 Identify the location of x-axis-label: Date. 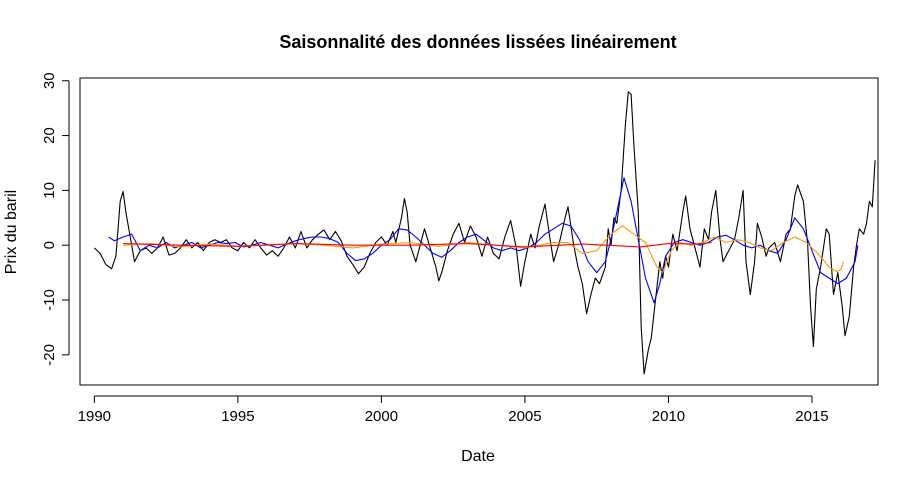
(478, 456).